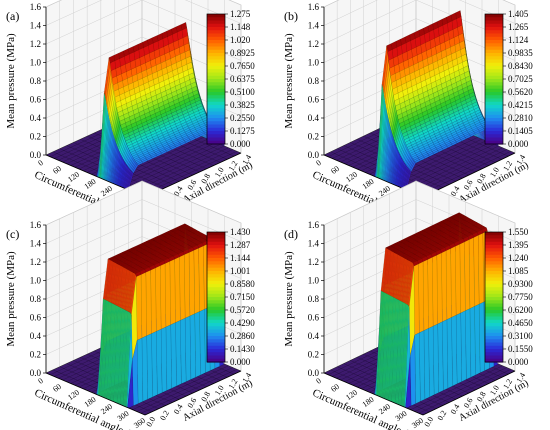  I want to click on colorbar-label: 1.085, so click(518, 271).